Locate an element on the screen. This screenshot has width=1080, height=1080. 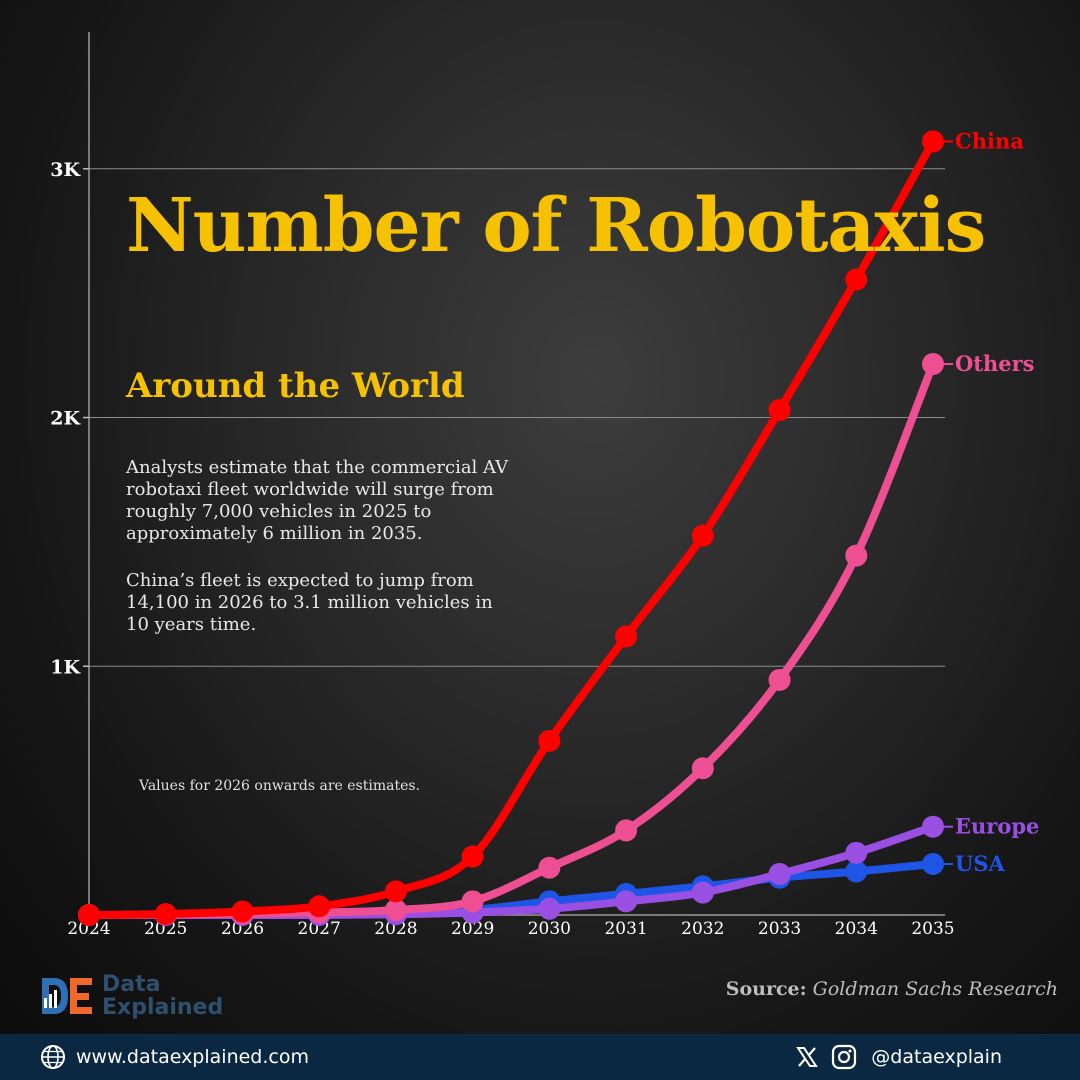
x-tick-label: 2030 is located at coordinates (549, 929).